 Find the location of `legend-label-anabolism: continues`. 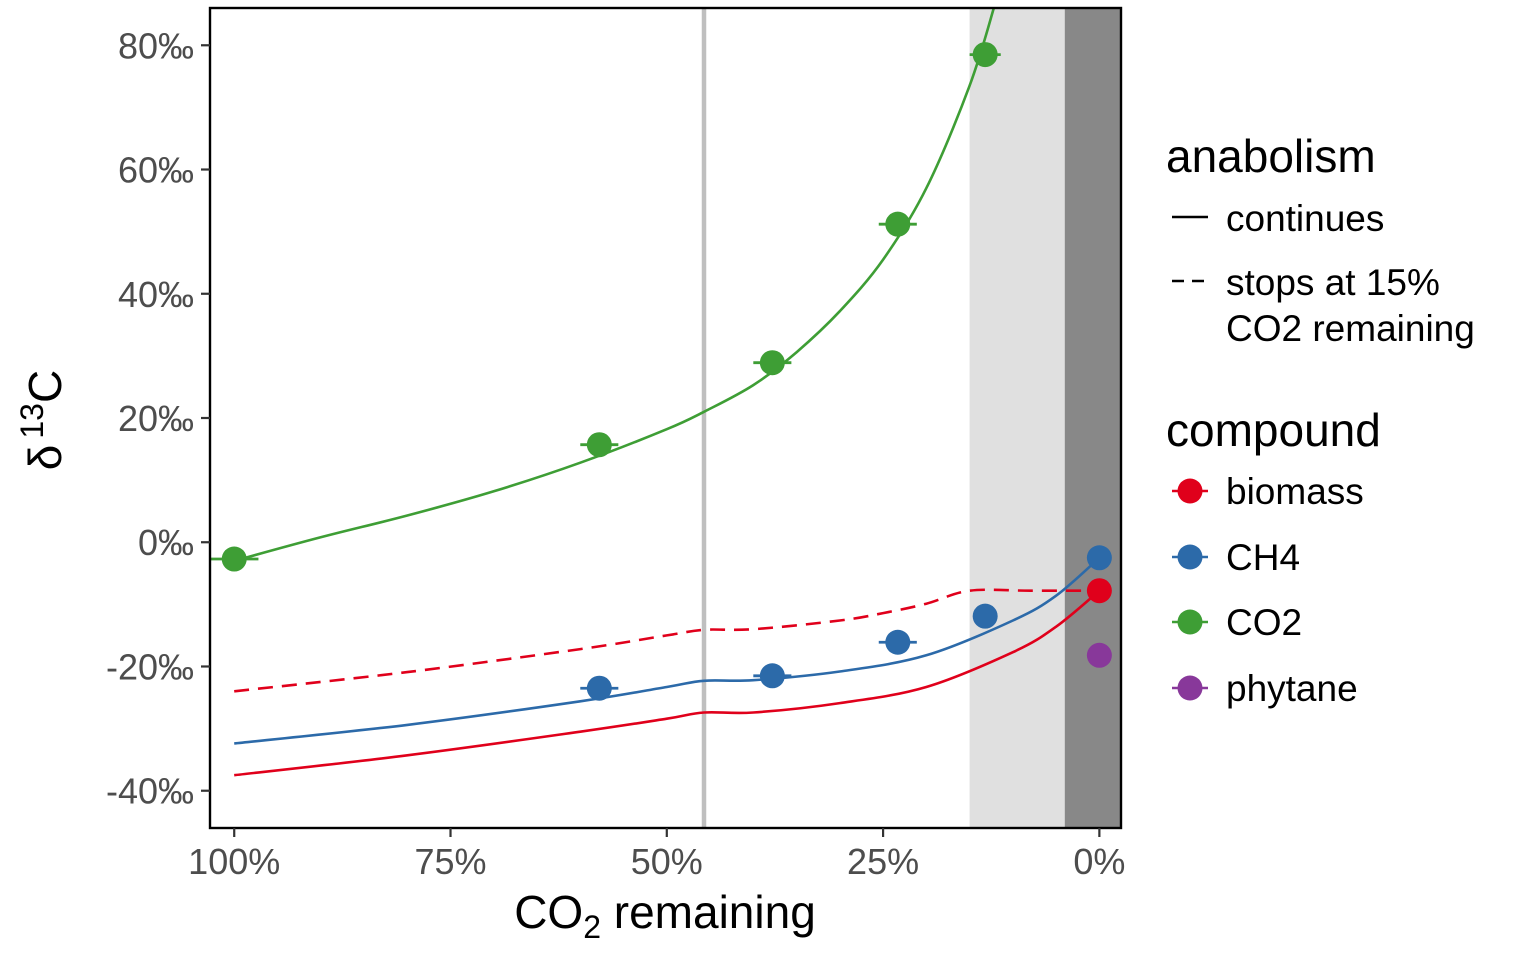

legend-label-anabolism: continues is located at coordinates (1305, 218).